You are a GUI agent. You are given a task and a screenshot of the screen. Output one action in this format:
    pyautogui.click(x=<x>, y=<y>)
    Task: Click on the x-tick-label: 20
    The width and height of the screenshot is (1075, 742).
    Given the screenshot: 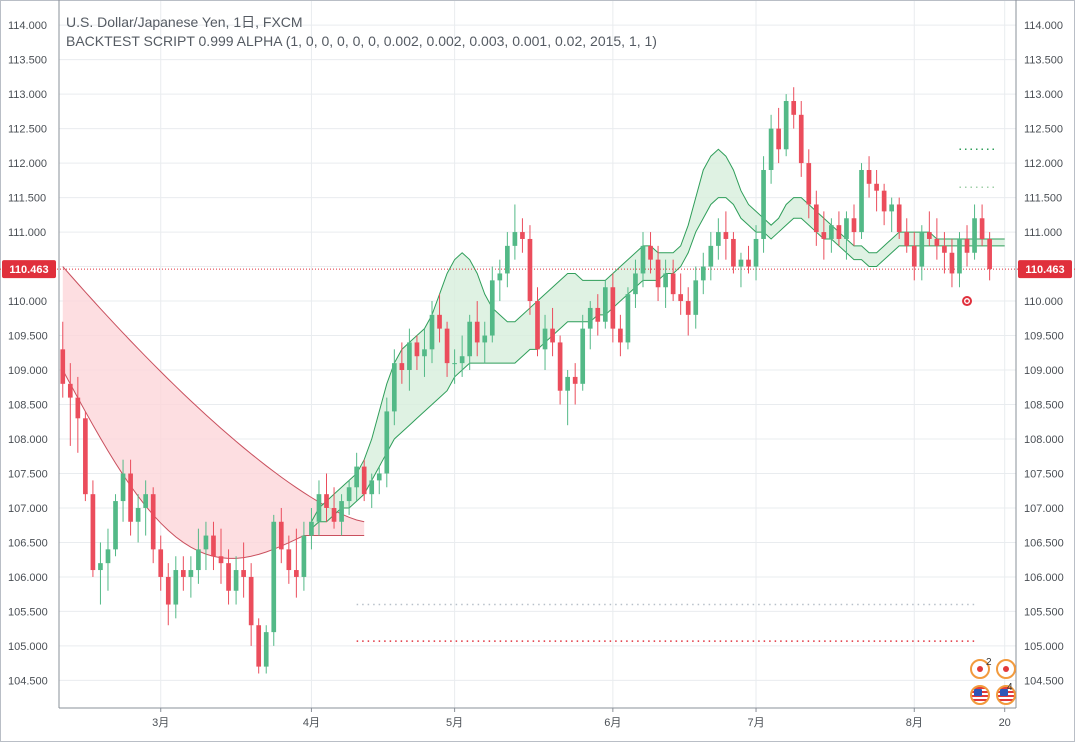 What is the action you would take?
    pyautogui.click(x=1005, y=723)
    